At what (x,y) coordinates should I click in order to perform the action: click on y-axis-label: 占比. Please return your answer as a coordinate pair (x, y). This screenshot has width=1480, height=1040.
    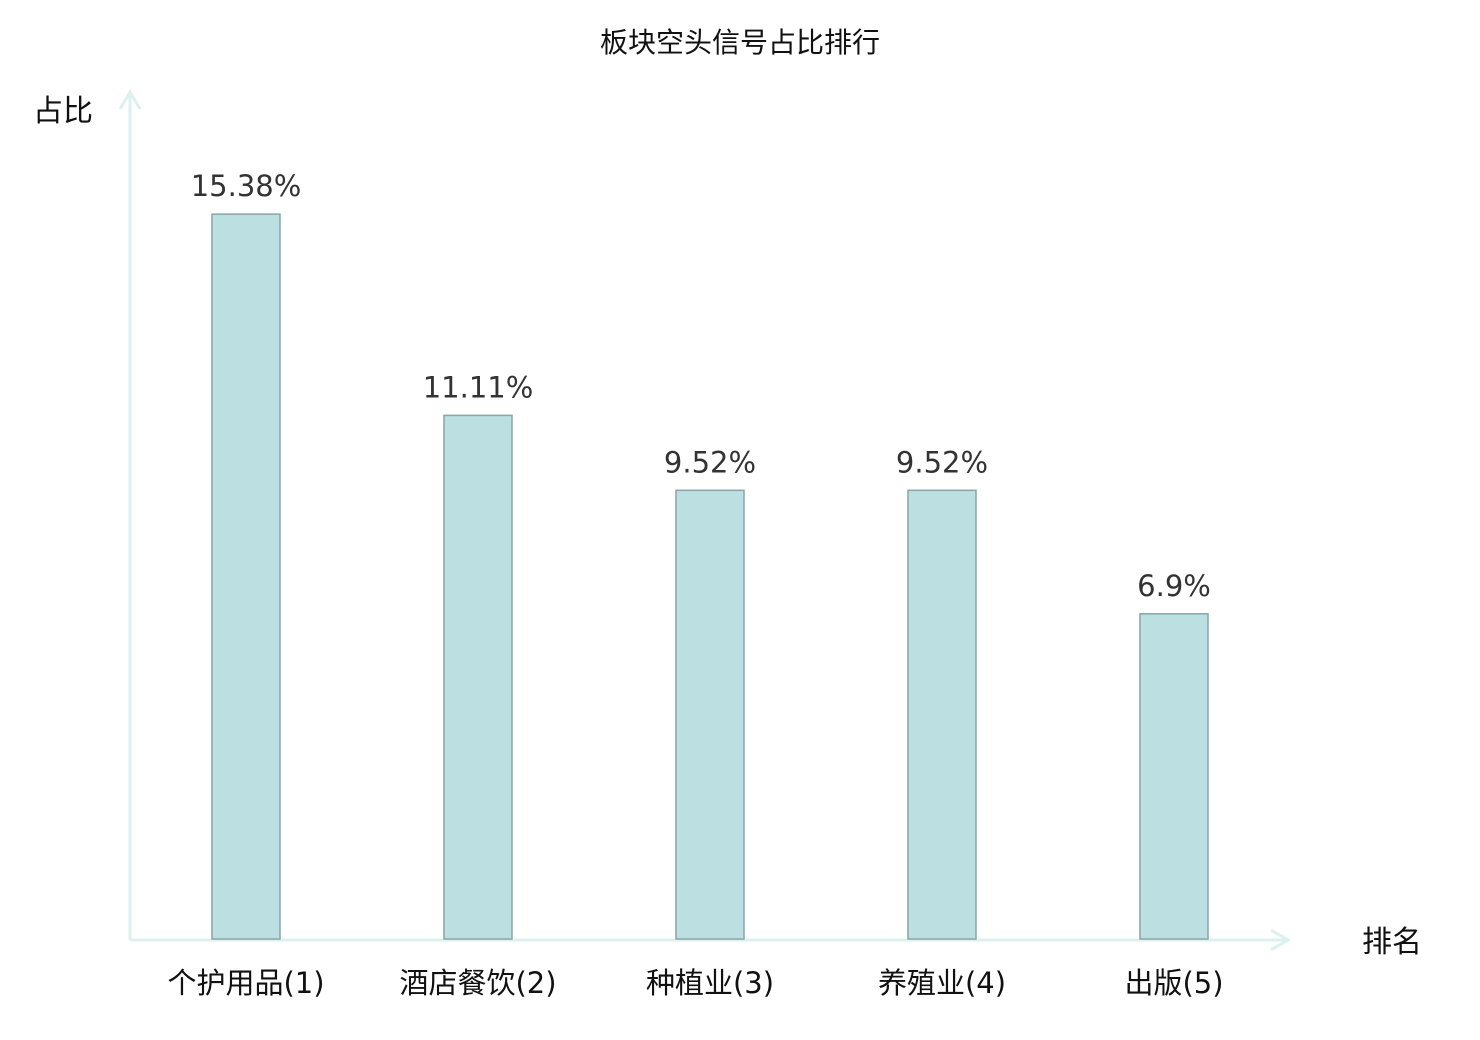
    Looking at the image, I should click on (63, 111).